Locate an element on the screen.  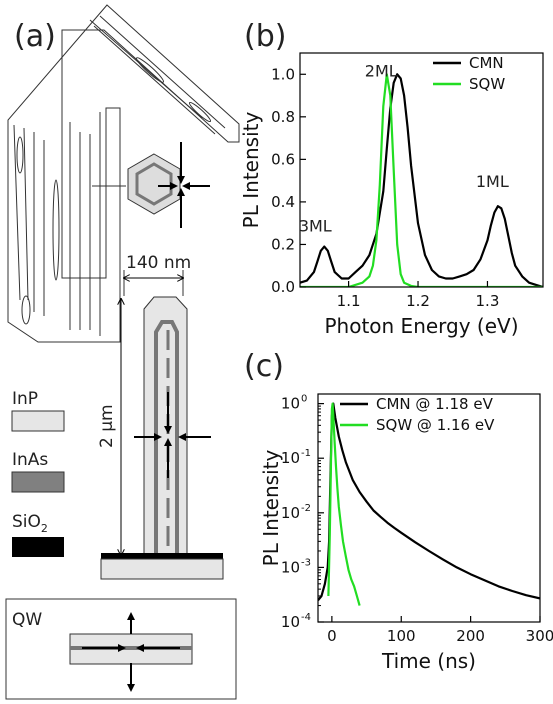
panel-a-label: (a) is located at coordinates (35, 36).